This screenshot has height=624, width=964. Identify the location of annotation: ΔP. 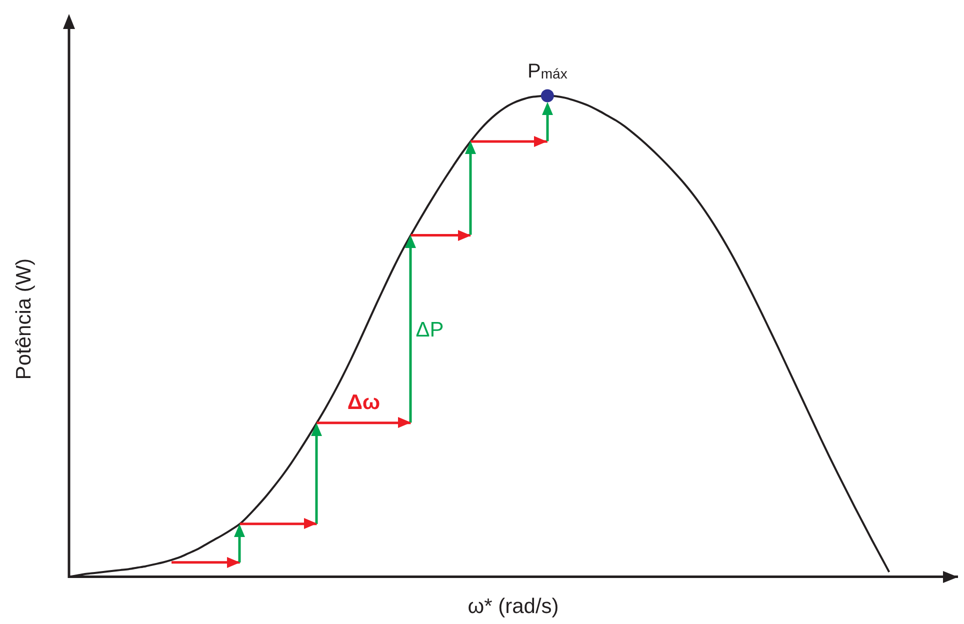
(430, 330).